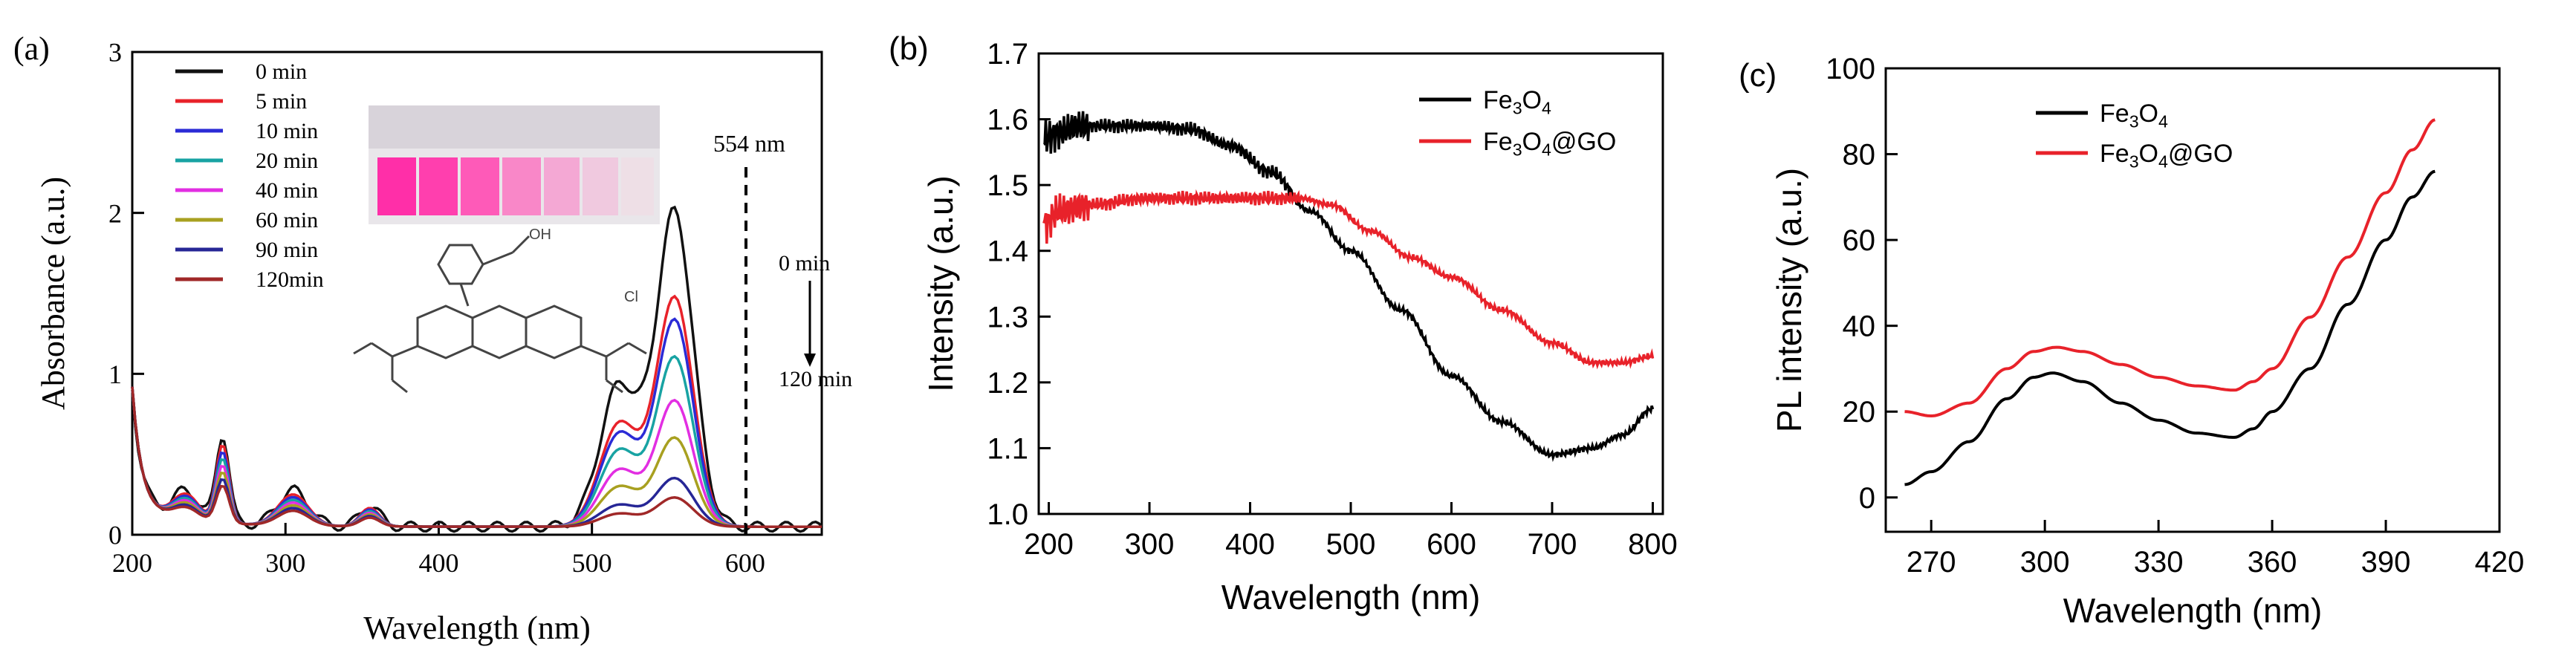  Describe the element at coordinates (362, 348) in the screenshot. I see `left-ethyl-1b` at that location.